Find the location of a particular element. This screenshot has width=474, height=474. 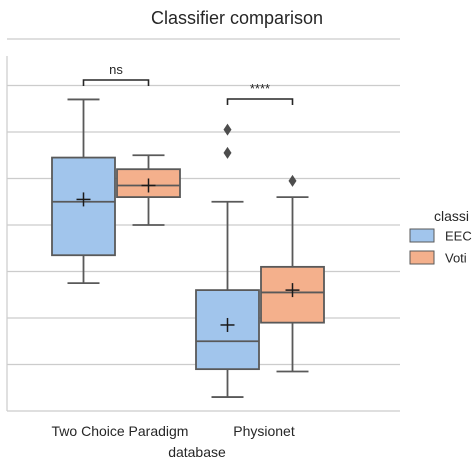

x-tick-label: Physionet is located at coordinates (264, 431).